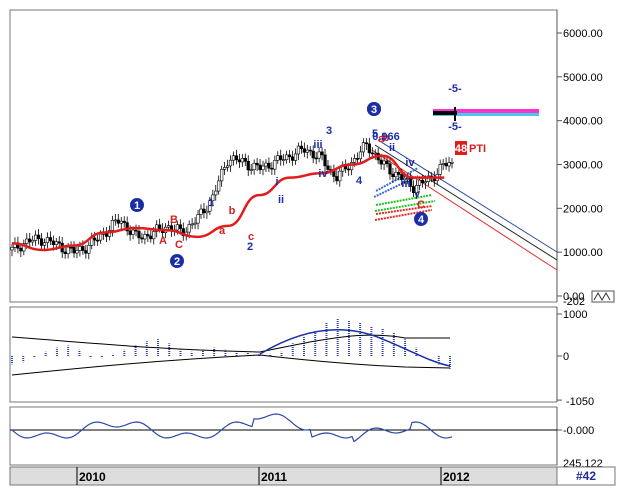  I want to click on timeline-years: 2010 2011 2012, so click(273, 476).